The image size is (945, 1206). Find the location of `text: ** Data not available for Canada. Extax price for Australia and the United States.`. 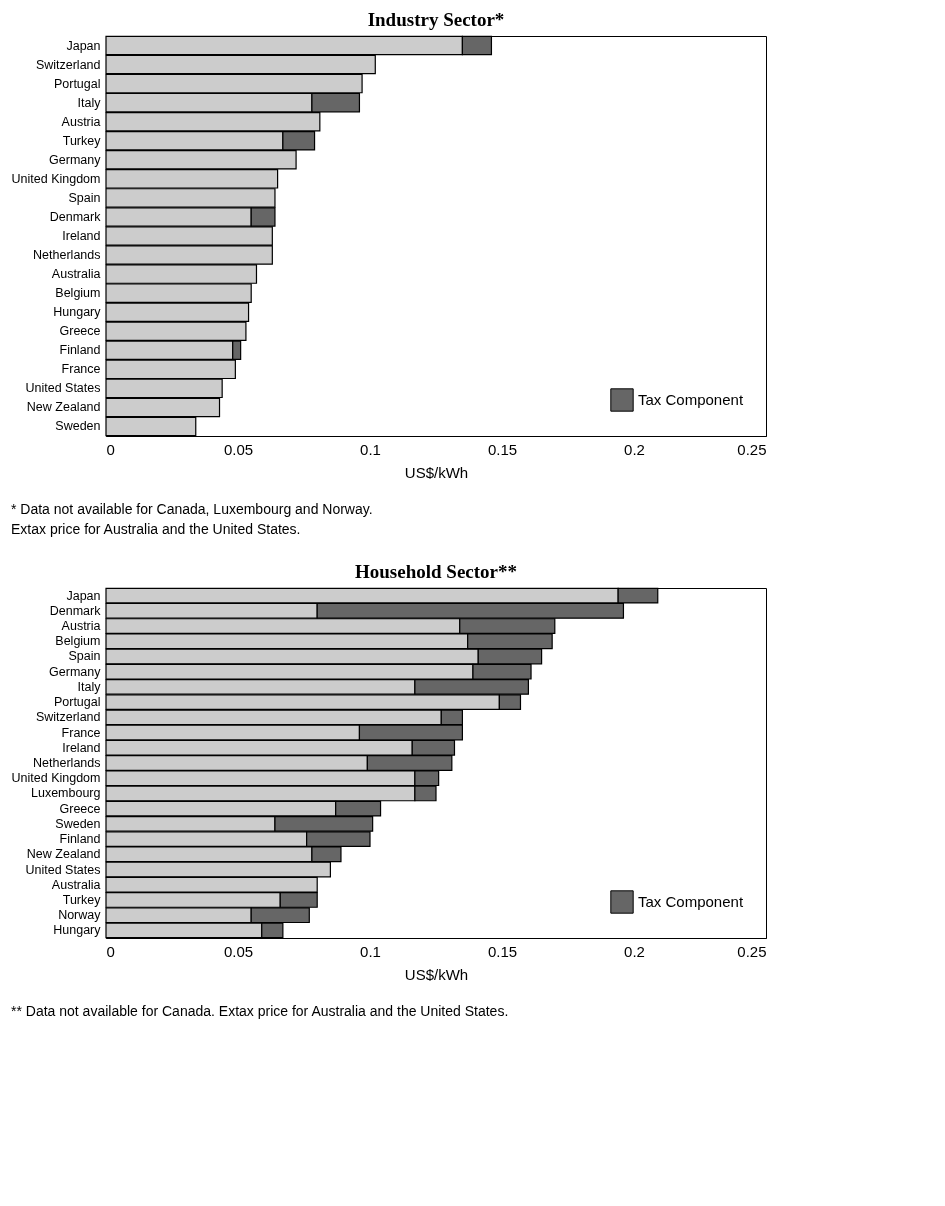

text: ** Data not available for Canada. Extax price for Australia and the United States. is located at coordinates (260, 1011).